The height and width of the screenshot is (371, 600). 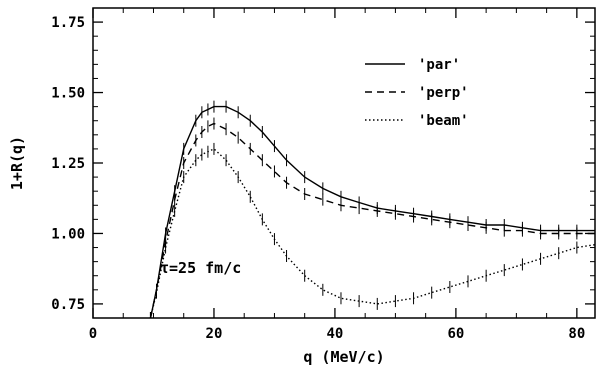 What do you see at coordinates (455, 334) in the screenshot?
I see `x-tick-label: 60` at bounding box center [455, 334].